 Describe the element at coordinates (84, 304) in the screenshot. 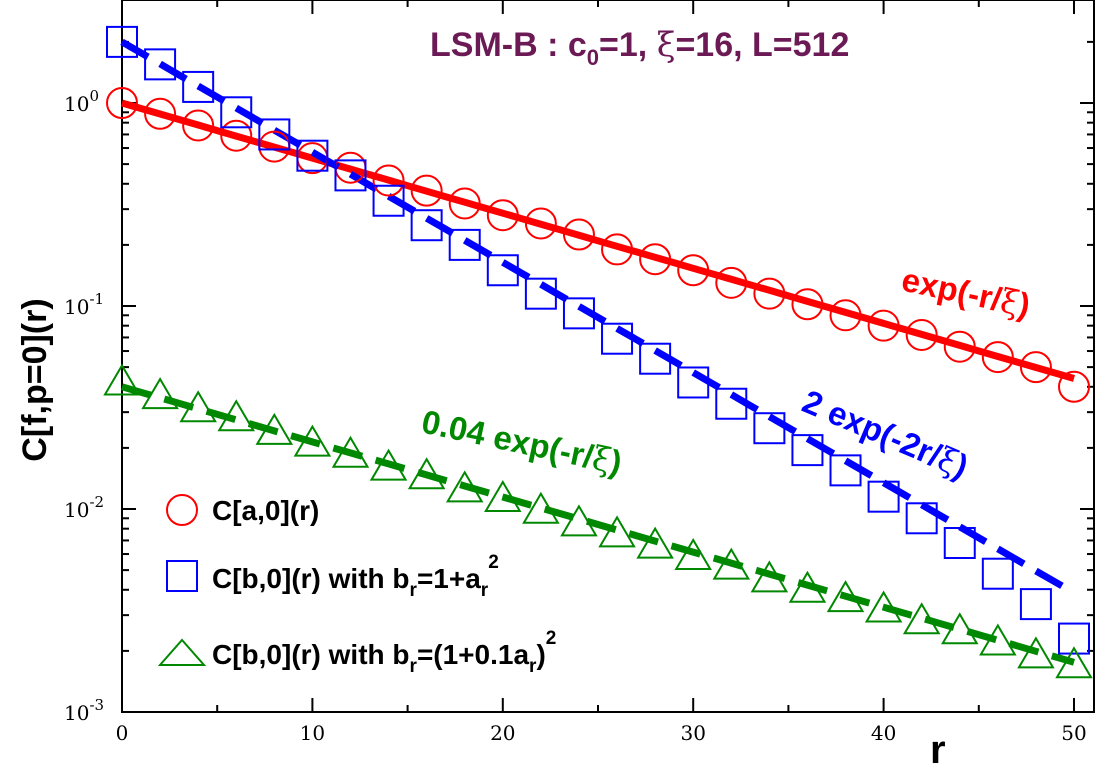

I see `y-tick-label: 10⁻¹` at that location.